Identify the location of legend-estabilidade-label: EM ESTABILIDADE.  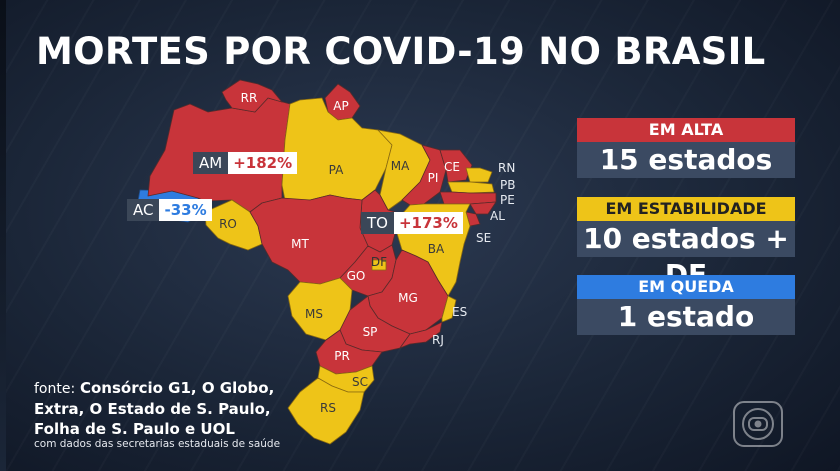
(686, 209).